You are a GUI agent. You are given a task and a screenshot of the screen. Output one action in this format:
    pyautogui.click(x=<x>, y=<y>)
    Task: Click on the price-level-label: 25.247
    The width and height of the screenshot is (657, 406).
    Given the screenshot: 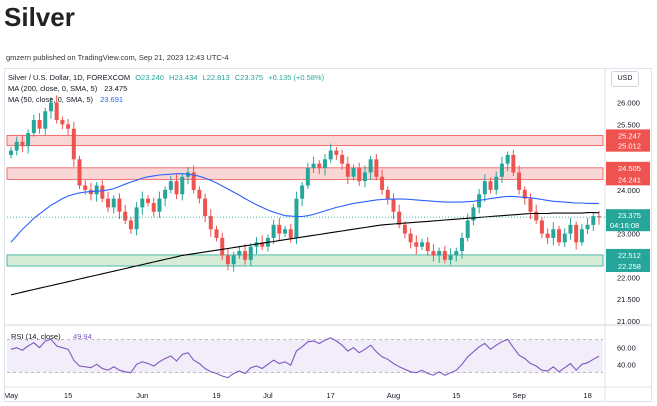 What is the action you would take?
    pyautogui.click(x=629, y=135)
    